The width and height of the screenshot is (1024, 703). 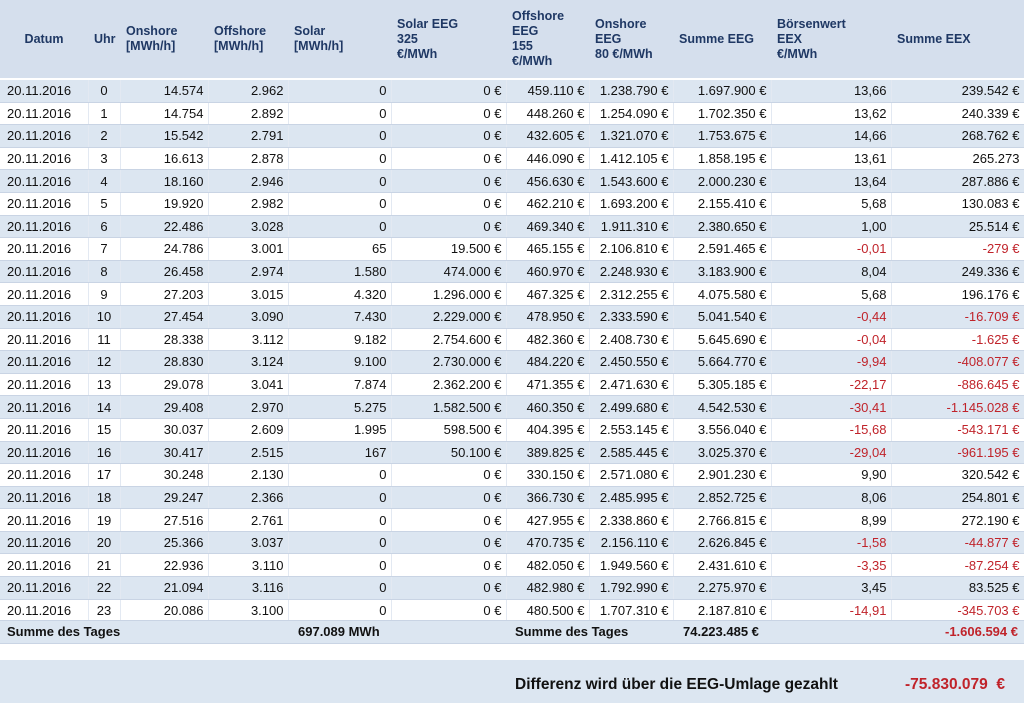 What do you see at coordinates (722, 611) in the screenshot?
I see `table-cell: 2.187.810 €` at bounding box center [722, 611].